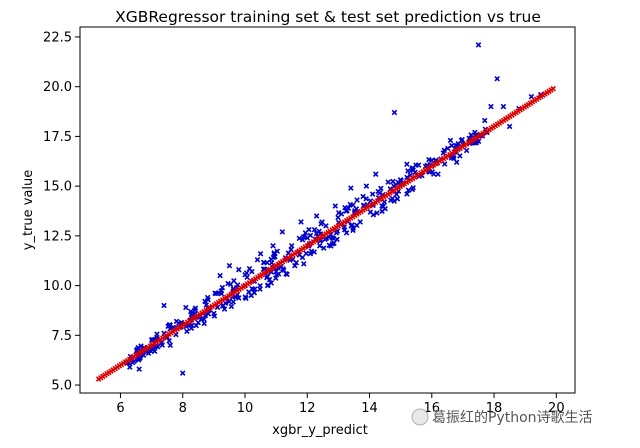 This screenshot has height=448, width=640. Describe the element at coordinates (307, 408) in the screenshot. I see `x-tick-label: 12` at that location.